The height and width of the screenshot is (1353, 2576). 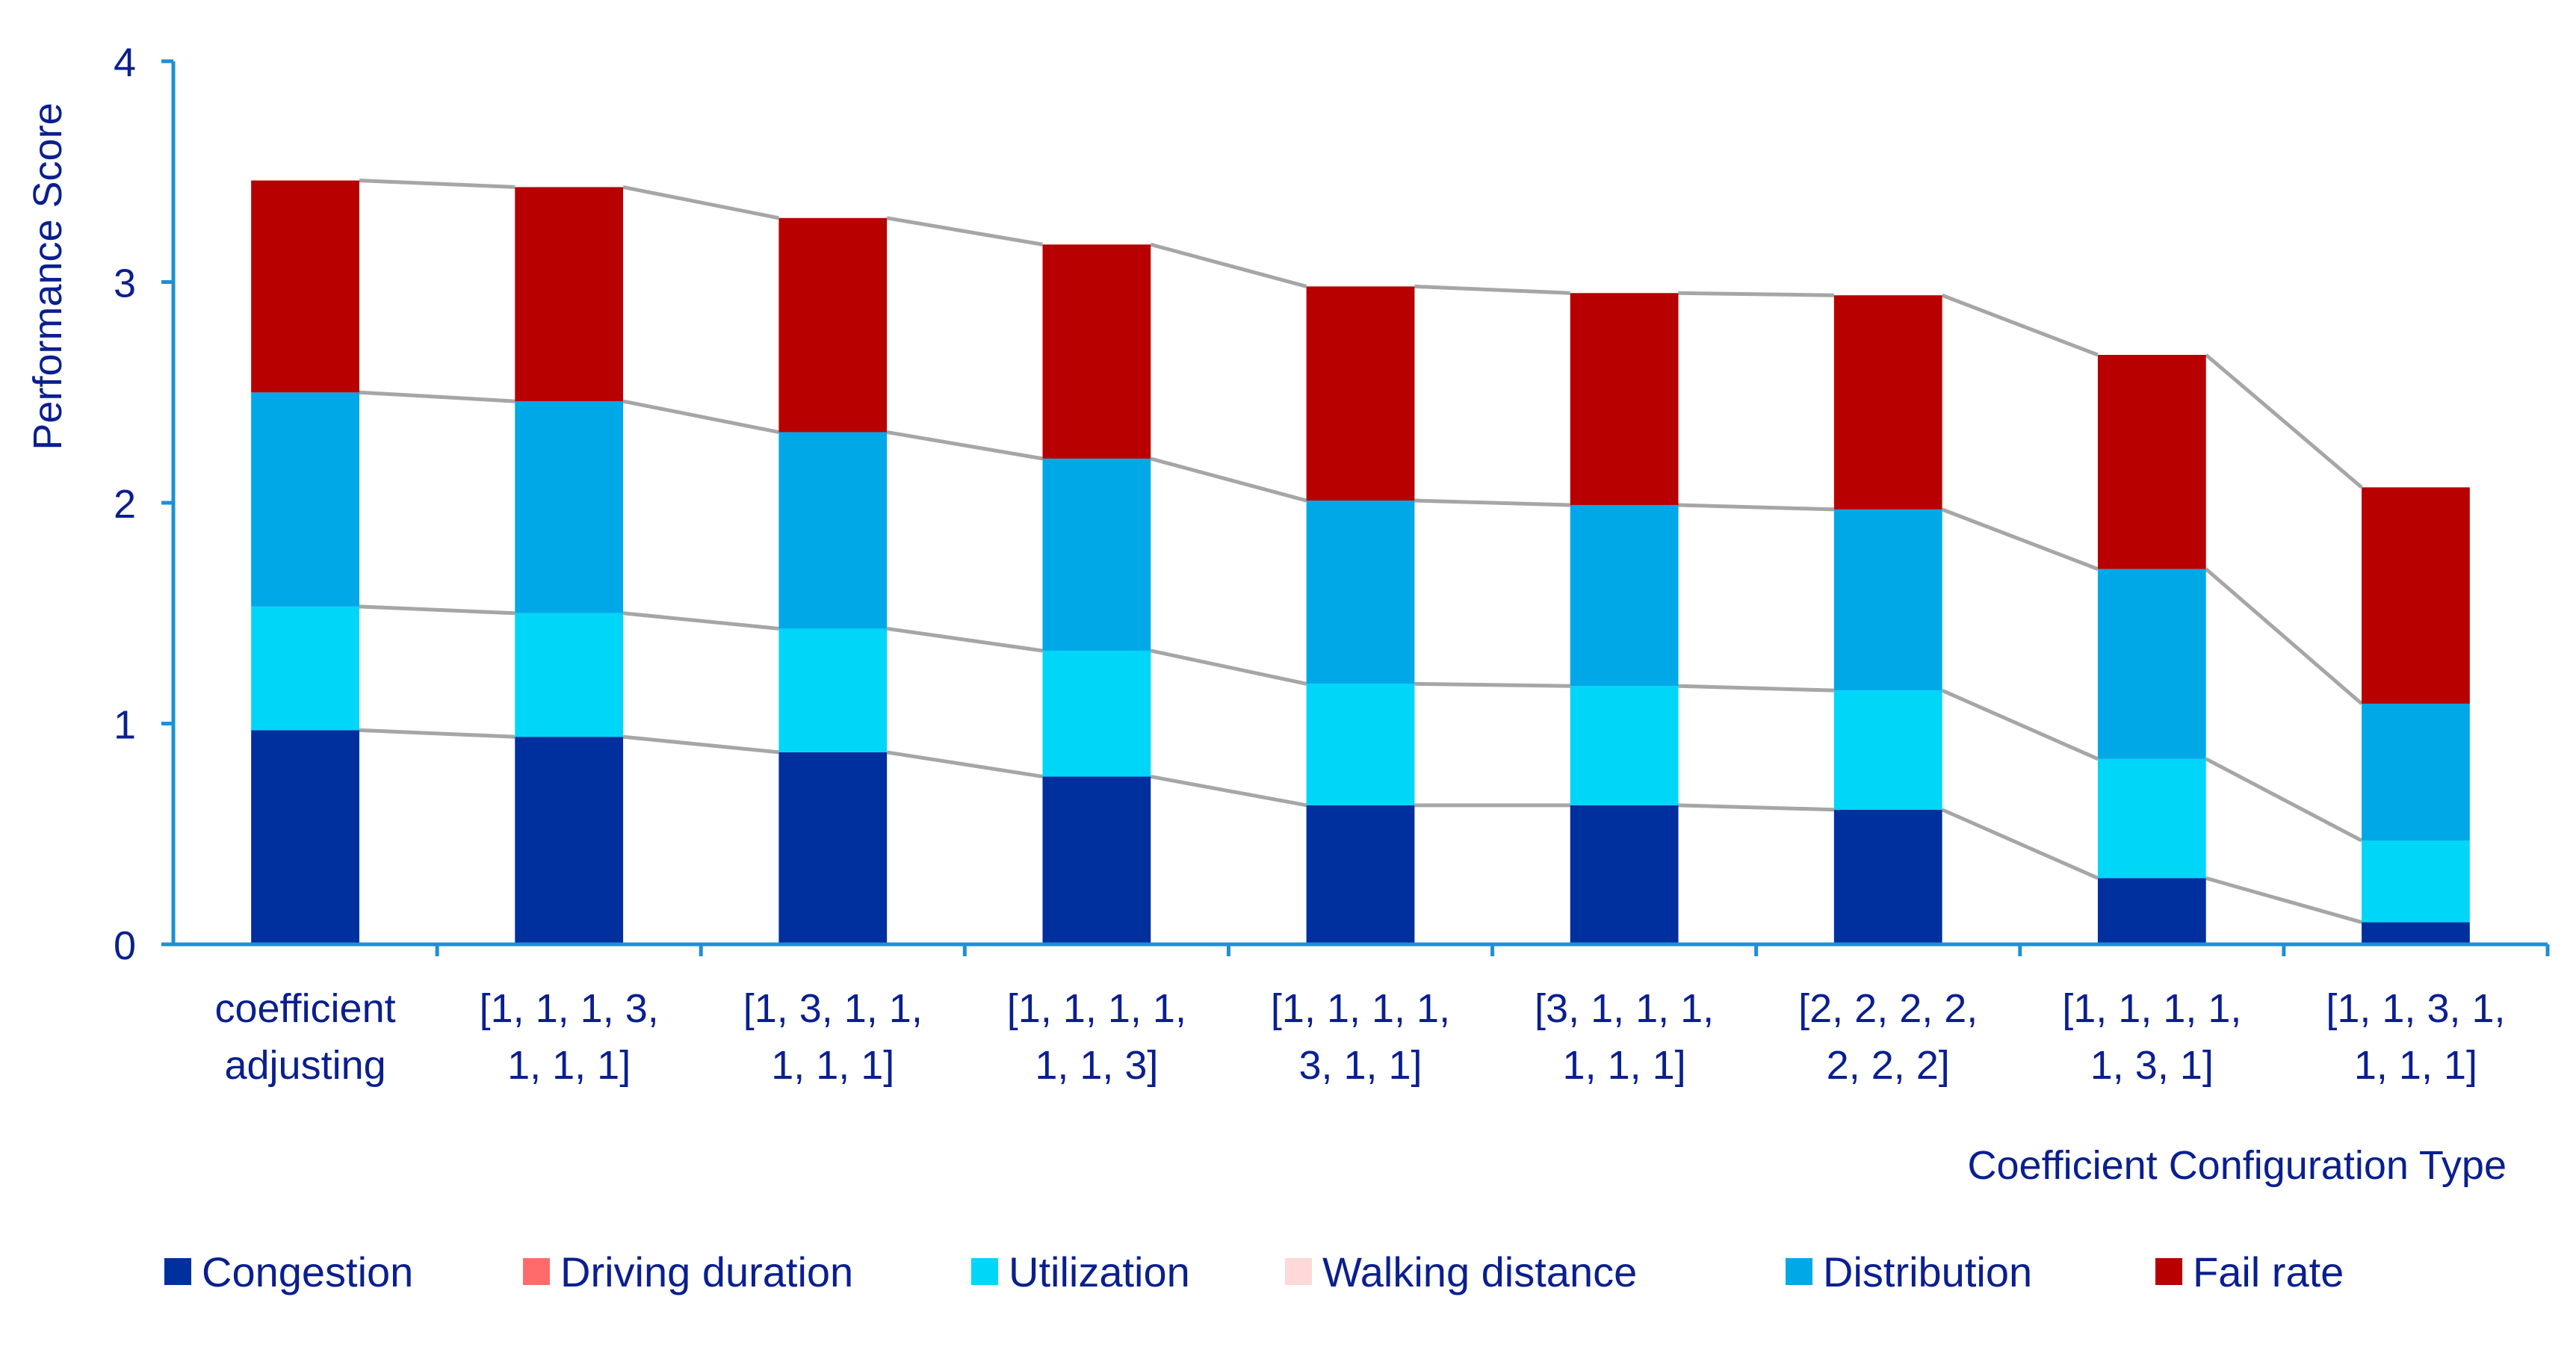 I want to click on legend-label: Fail rate, so click(x=2268, y=1271).